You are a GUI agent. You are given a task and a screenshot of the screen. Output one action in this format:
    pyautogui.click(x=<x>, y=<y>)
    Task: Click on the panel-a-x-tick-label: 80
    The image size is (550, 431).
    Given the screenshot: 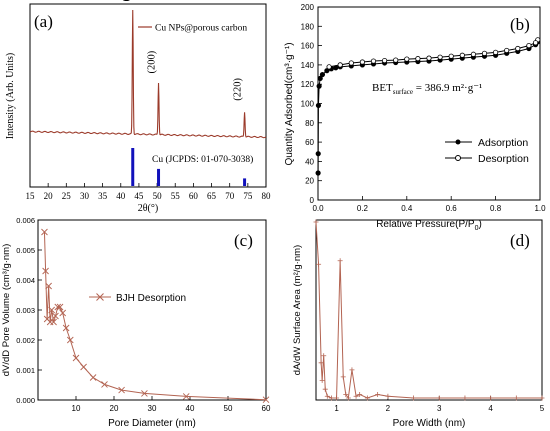 What is the action you would take?
    pyautogui.click(x=267, y=196)
    